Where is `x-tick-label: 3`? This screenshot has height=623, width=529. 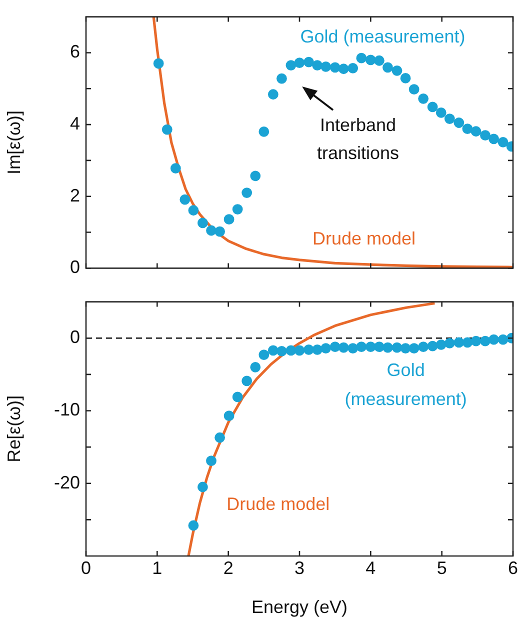
x-tick-label: 3 is located at coordinates (299, 568).